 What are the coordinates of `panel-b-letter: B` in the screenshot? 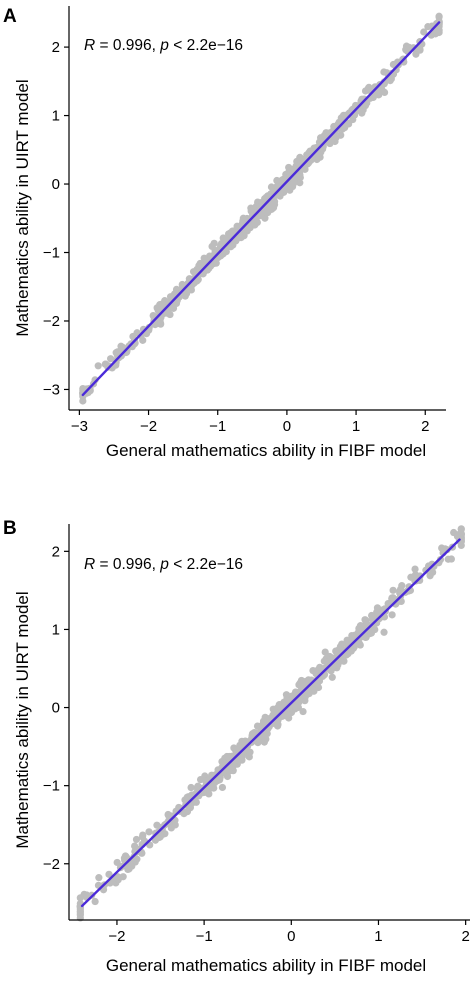 It's located at (10, 528).